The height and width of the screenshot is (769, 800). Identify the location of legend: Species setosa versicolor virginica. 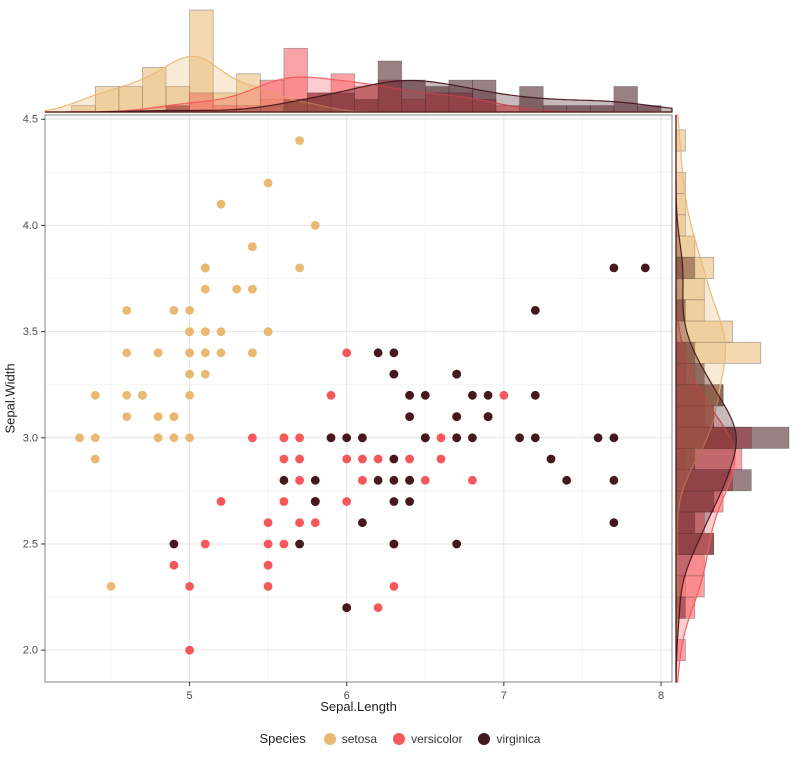
(400, 738).